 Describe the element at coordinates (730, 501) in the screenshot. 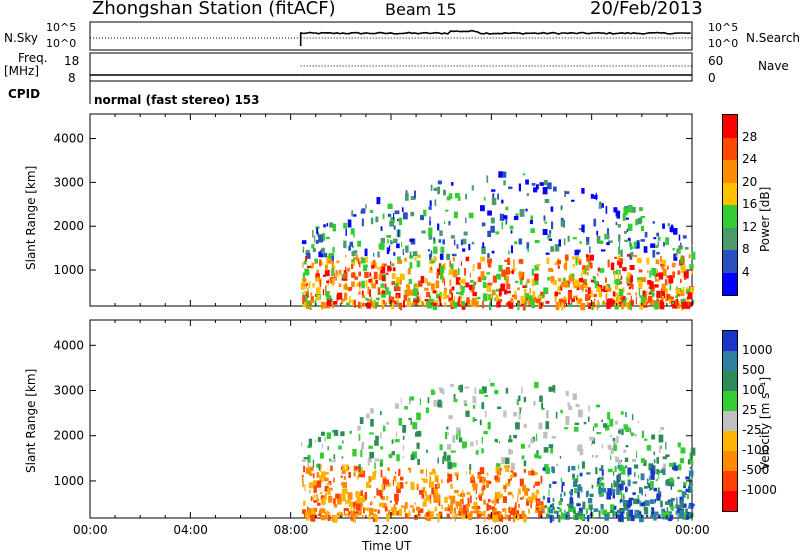

I see `colorbar-segment` at that location.